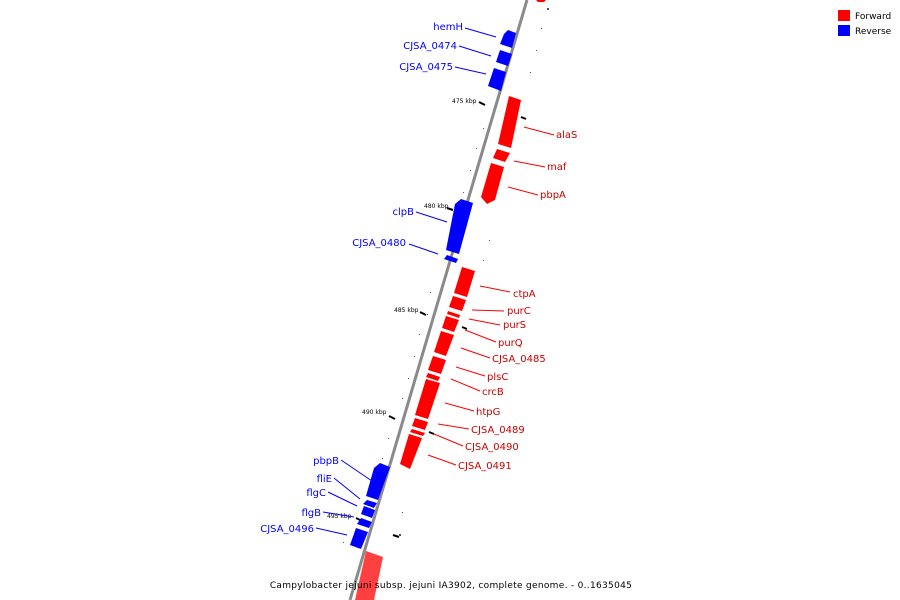 The height and width of the screenshot is (600, 900). Describe the element at coordinates (436, 206) in the screenshot. I see `tick-label-480: 480 kbp` at that location.